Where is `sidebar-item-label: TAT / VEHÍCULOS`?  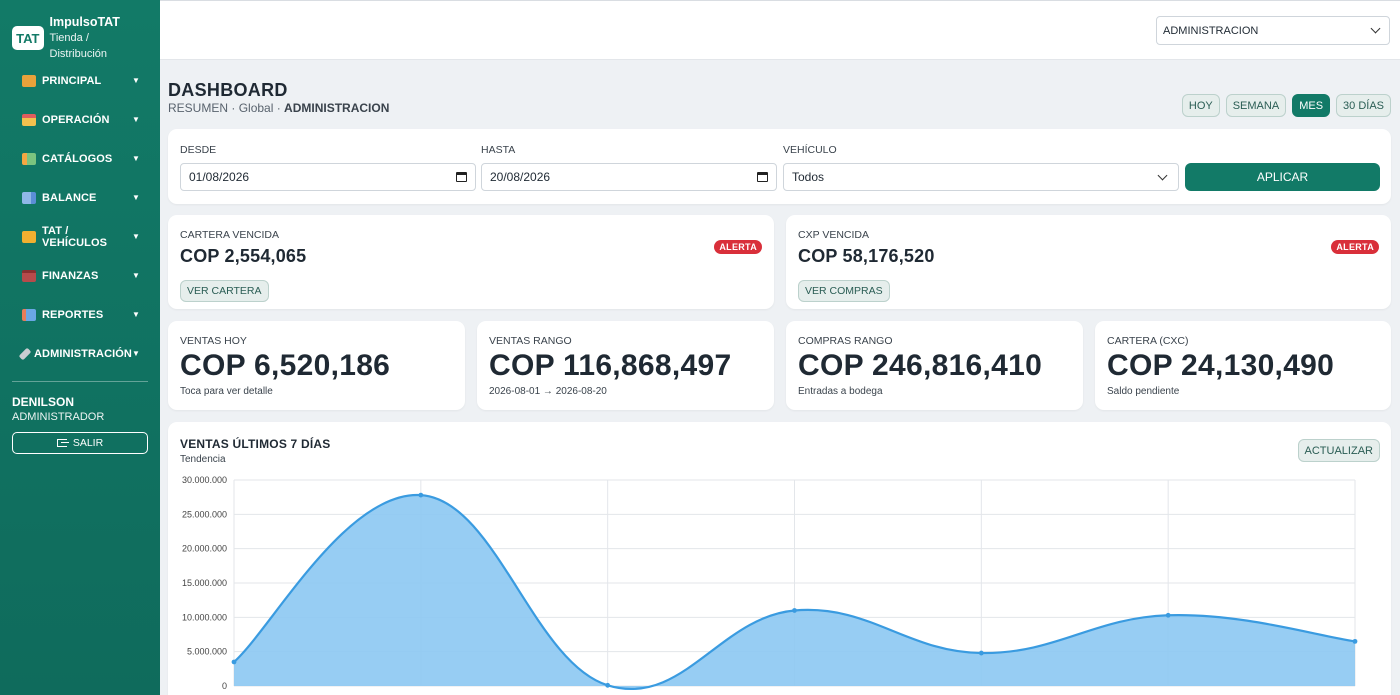 sidebar-item-label: TAT / VEHÍCULOS is located at coordinates (75, 236).